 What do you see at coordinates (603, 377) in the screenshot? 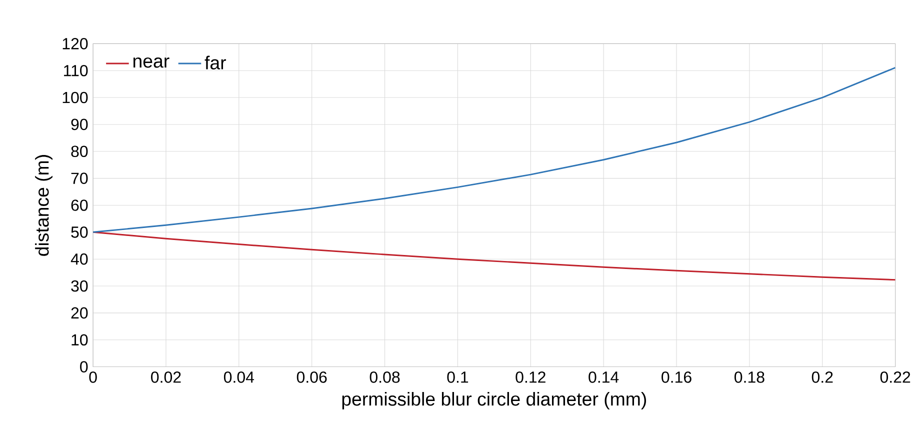
I see `x-tick-label: 0.14` at bounding box center [603, 377].